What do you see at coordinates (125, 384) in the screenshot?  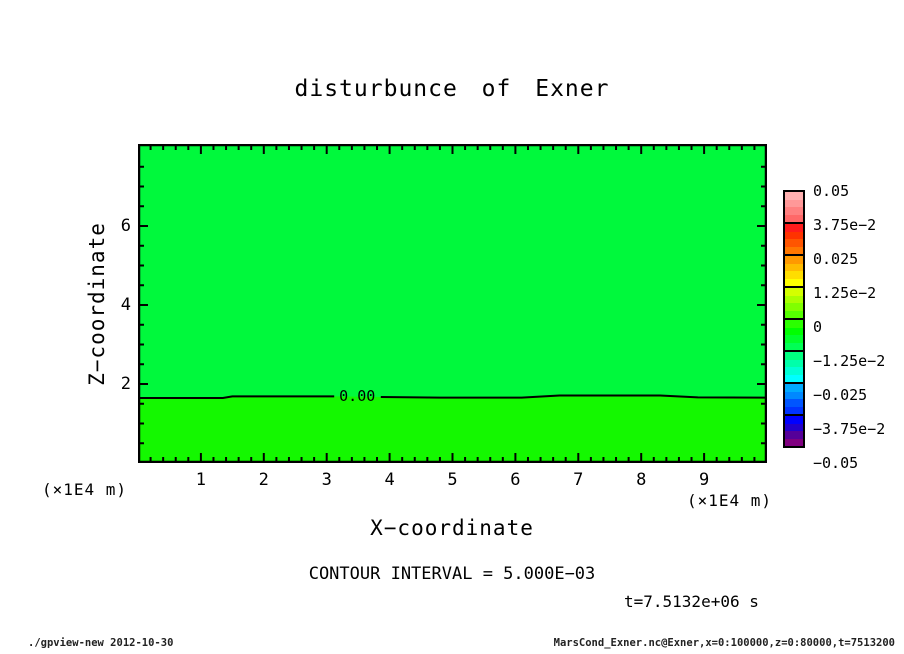 I see `z-tick-label: 2` at bounding box center [125, 384].